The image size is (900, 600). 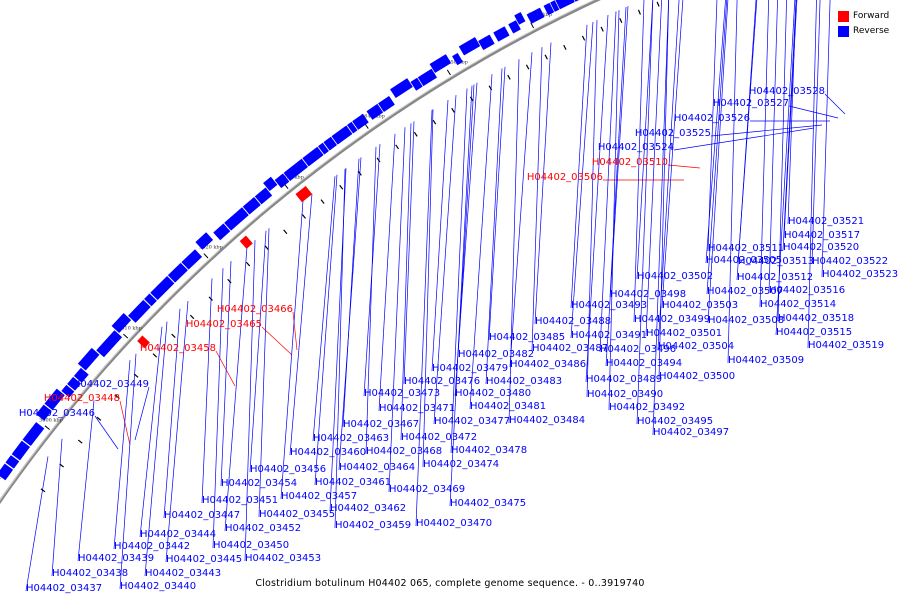 I want to click on gene-label: H04402_03465, so click(x=224, y=324).